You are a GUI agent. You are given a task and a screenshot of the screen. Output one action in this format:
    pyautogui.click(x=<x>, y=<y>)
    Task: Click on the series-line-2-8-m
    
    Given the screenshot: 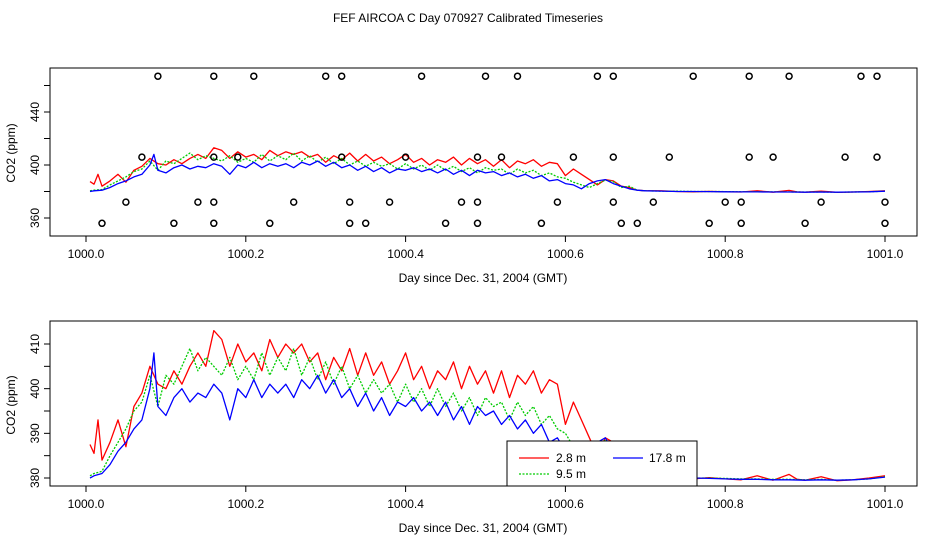 What is the action you would take?
    pyautogui.click(x=487, y=170)
    